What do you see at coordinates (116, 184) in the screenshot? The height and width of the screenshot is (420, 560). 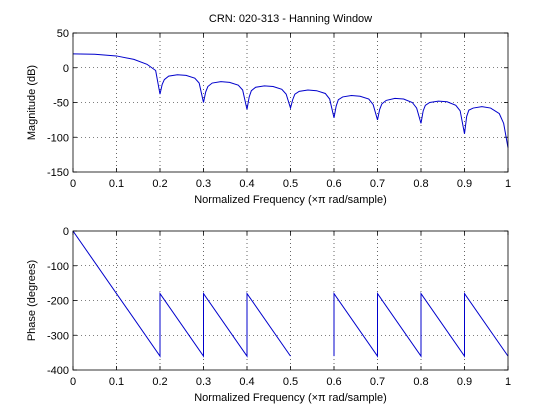 I see `magnitude-x-tick-label: 0.1` at bounding box center [116, 184].